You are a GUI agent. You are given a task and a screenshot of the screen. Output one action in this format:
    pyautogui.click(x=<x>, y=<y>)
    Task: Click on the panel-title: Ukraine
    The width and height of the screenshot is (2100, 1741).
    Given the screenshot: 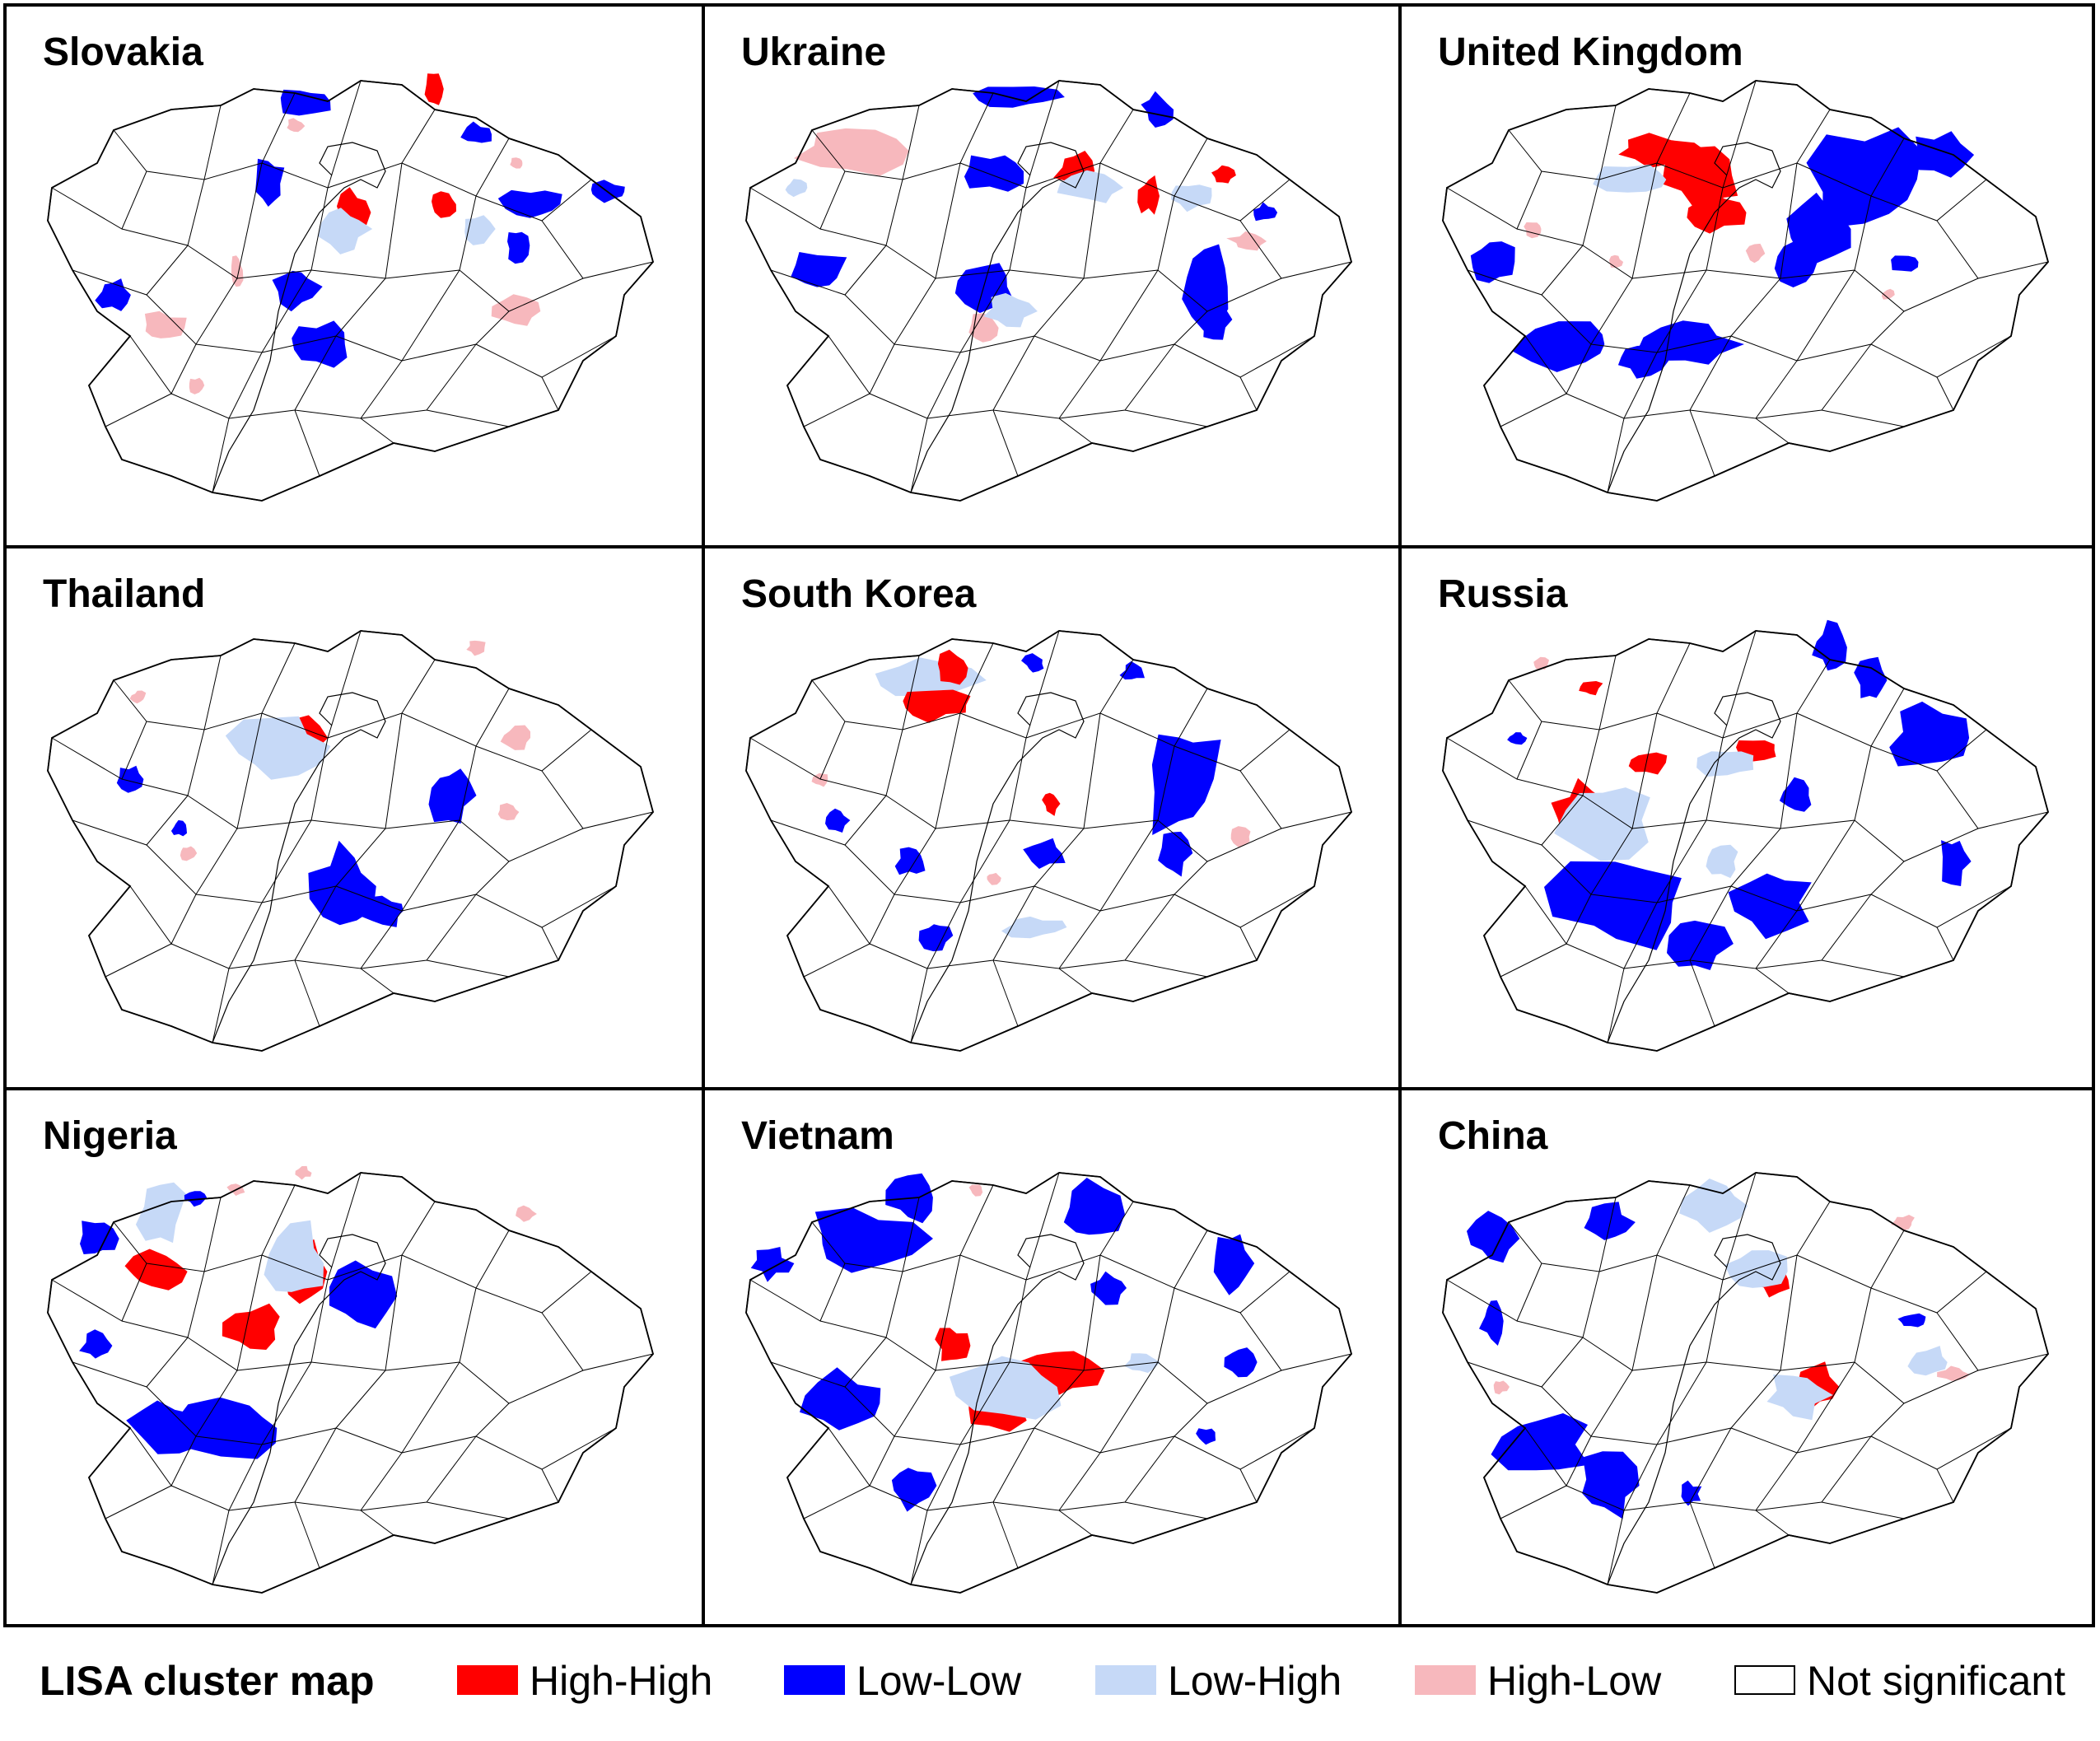 What is the action you would take?
    pyautogui.click(x=814, y=52)
    